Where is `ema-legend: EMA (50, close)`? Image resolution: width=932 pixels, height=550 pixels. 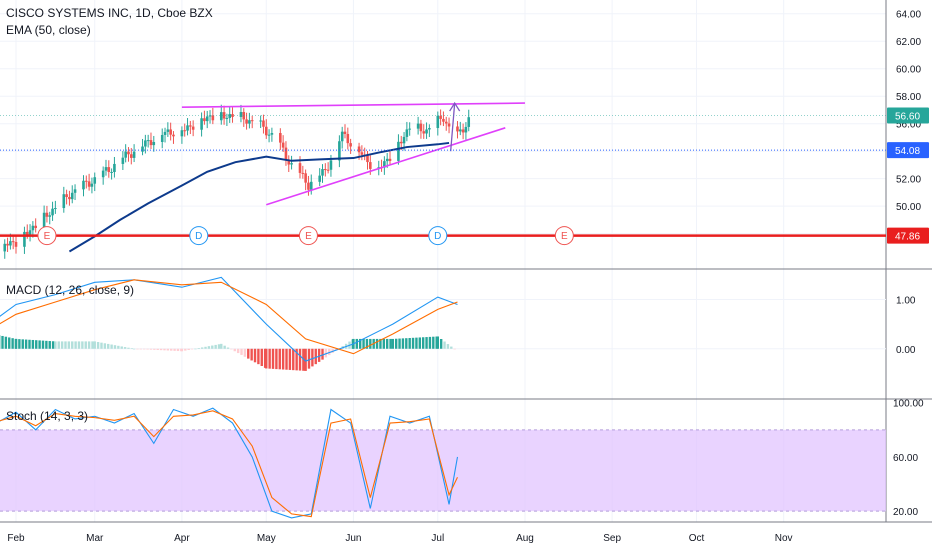 ema-legend: EMA (50, close) is located at coordinates (48, 30).